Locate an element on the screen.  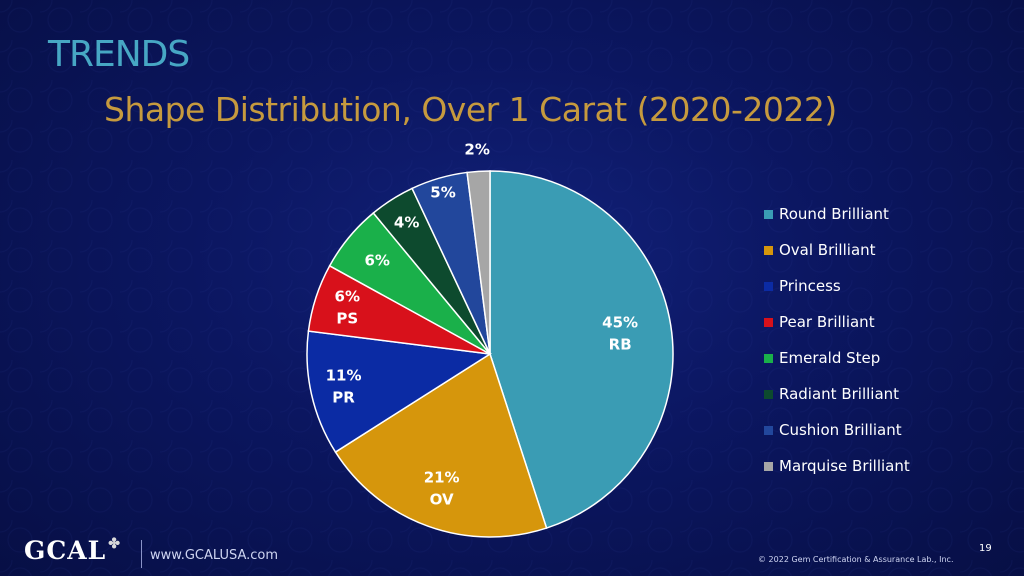
legend-label: Marquise Brilliant is located at coordinates (844, 466).